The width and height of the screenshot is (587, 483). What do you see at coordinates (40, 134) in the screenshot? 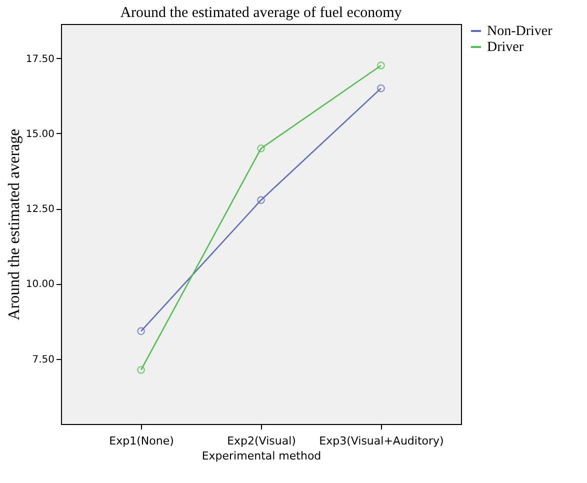
I see `y-tick-label: 15.00` at bounding box center [40, 134].